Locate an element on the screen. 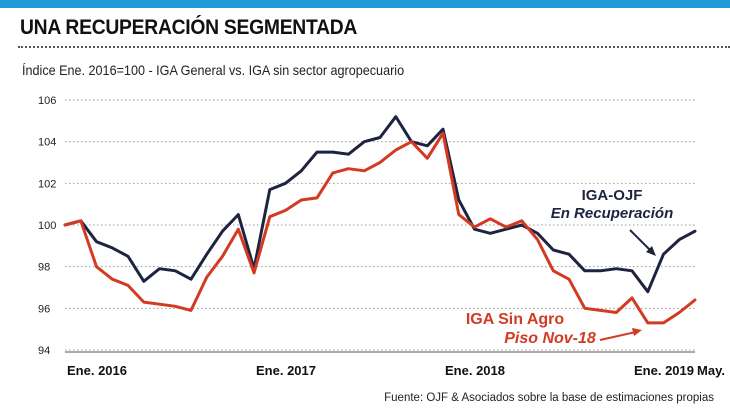 Image resolution: width=730 pixels, height=410 pixels. x-tick-label: May. is located at coordinates (711, 370).